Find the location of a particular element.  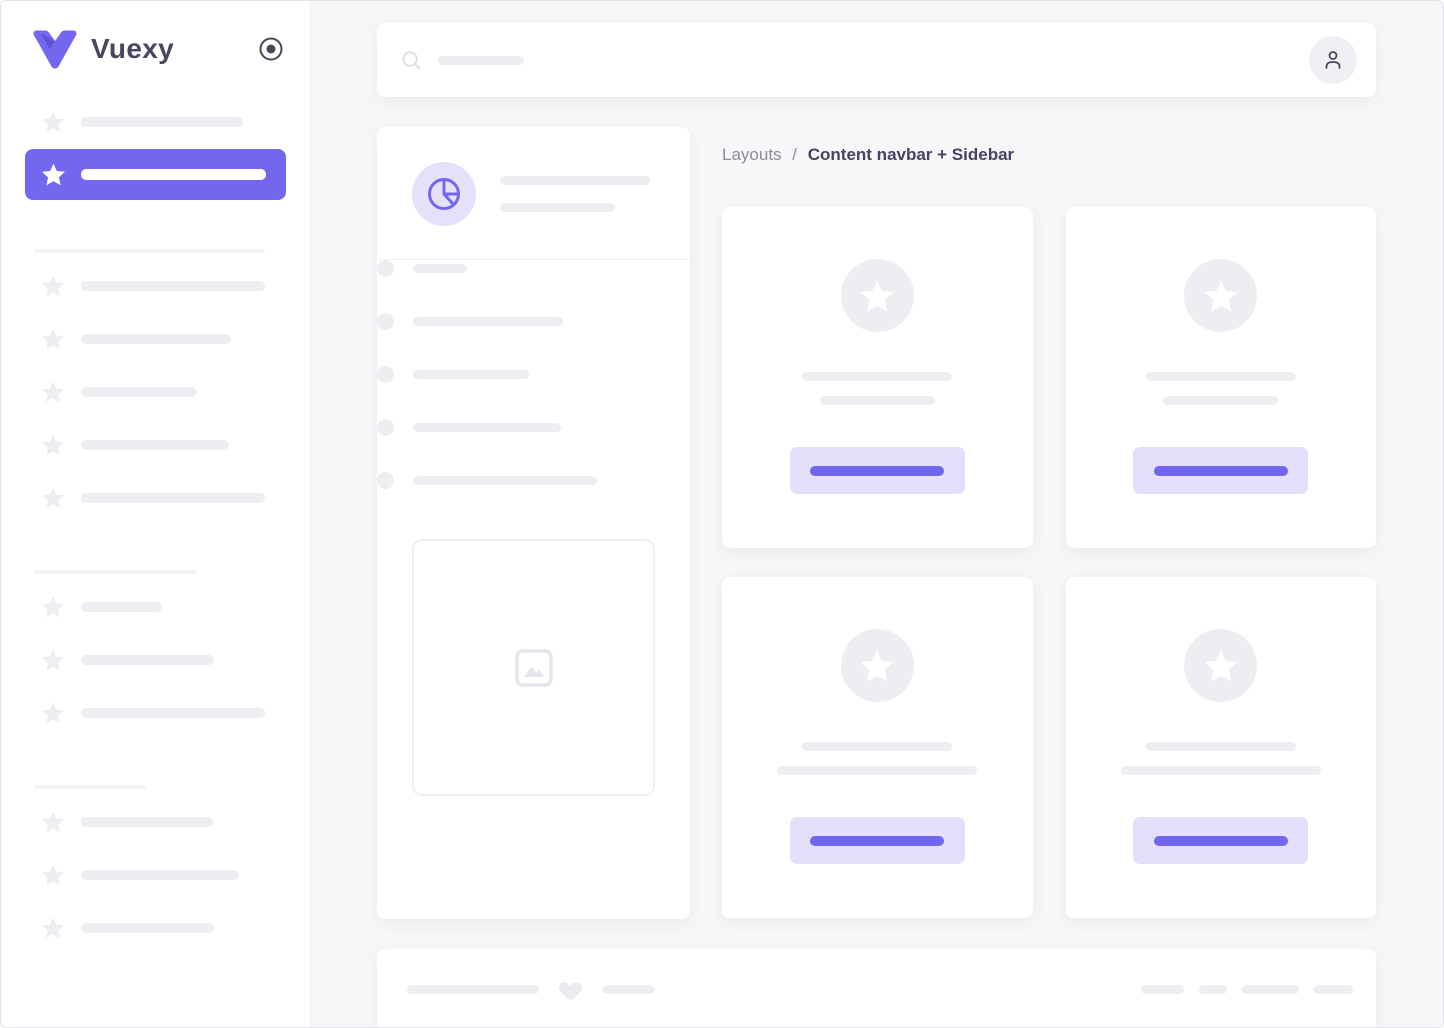

image-placeholder-box is located at coordinates (533, 667).